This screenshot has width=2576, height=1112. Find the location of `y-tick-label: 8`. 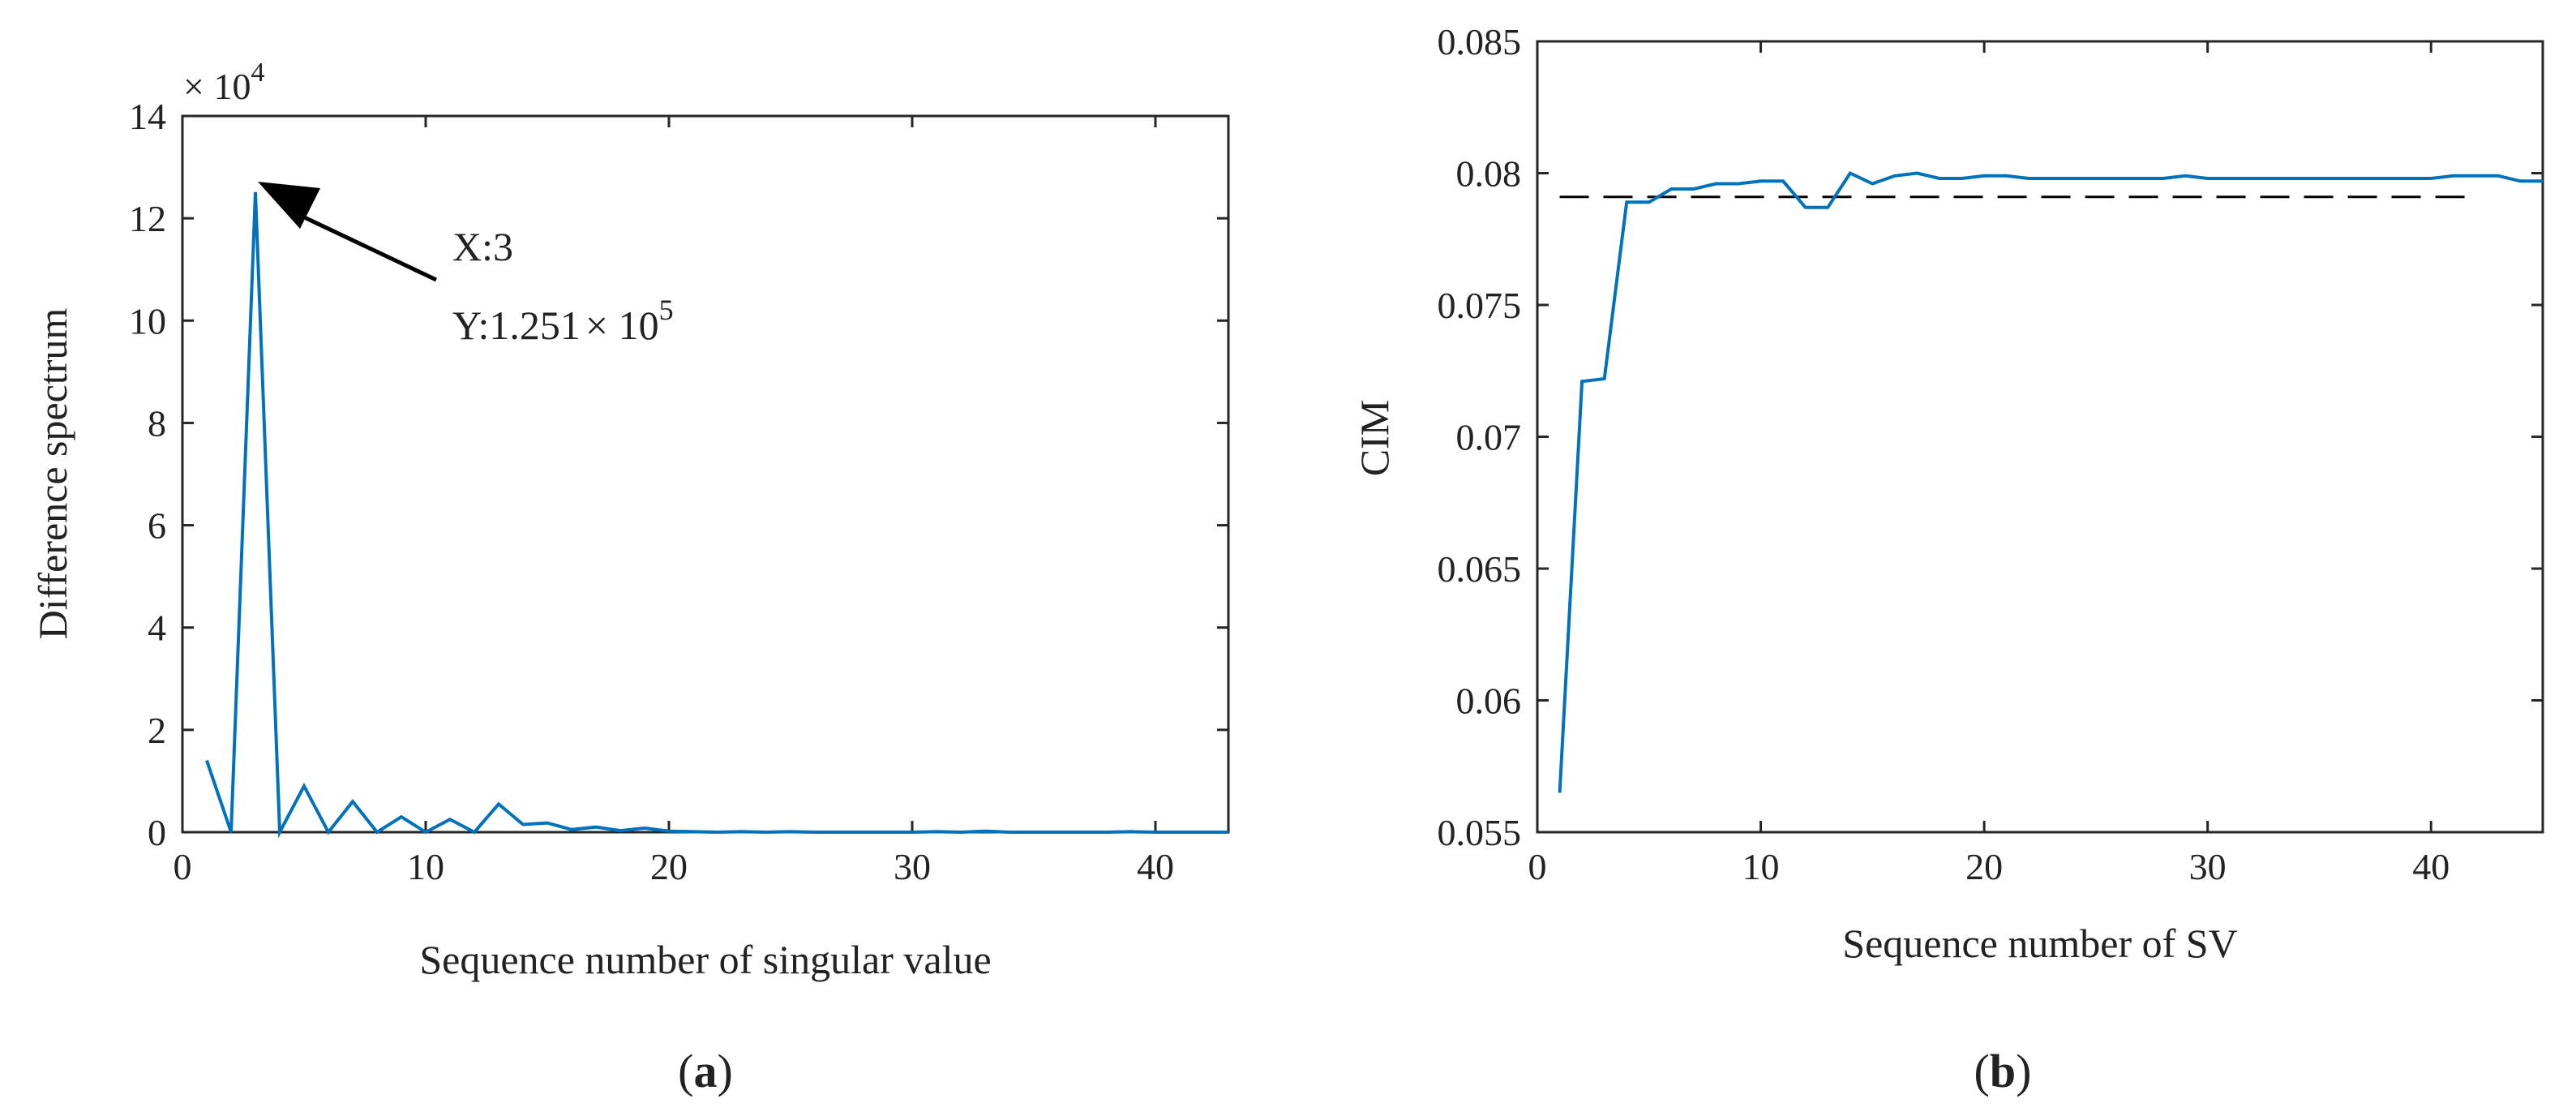

y-tick-label: 8 is located at coordinates (157, 423).